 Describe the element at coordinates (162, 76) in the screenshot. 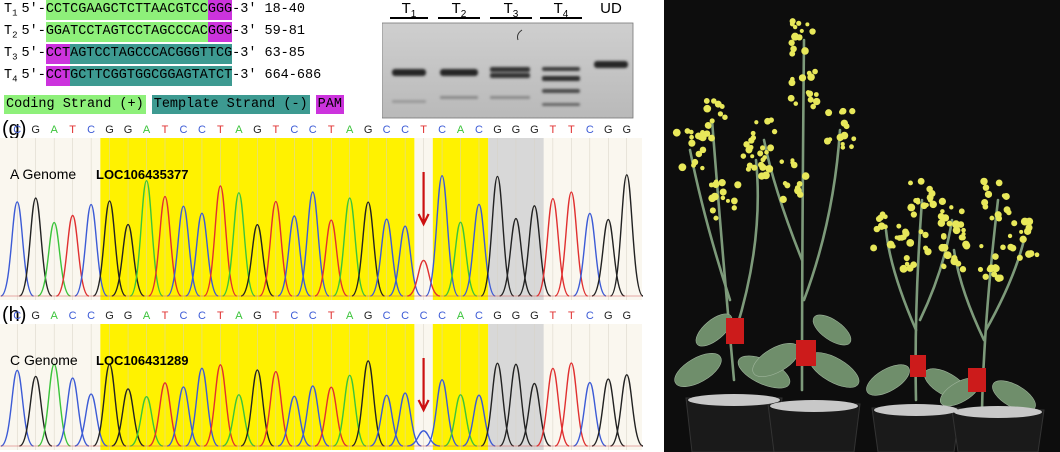

I see `target-sequence-row: T4 5′-CCTGCTTCGGTGGCGGAGTATCT-3′ 664-686` at that location.